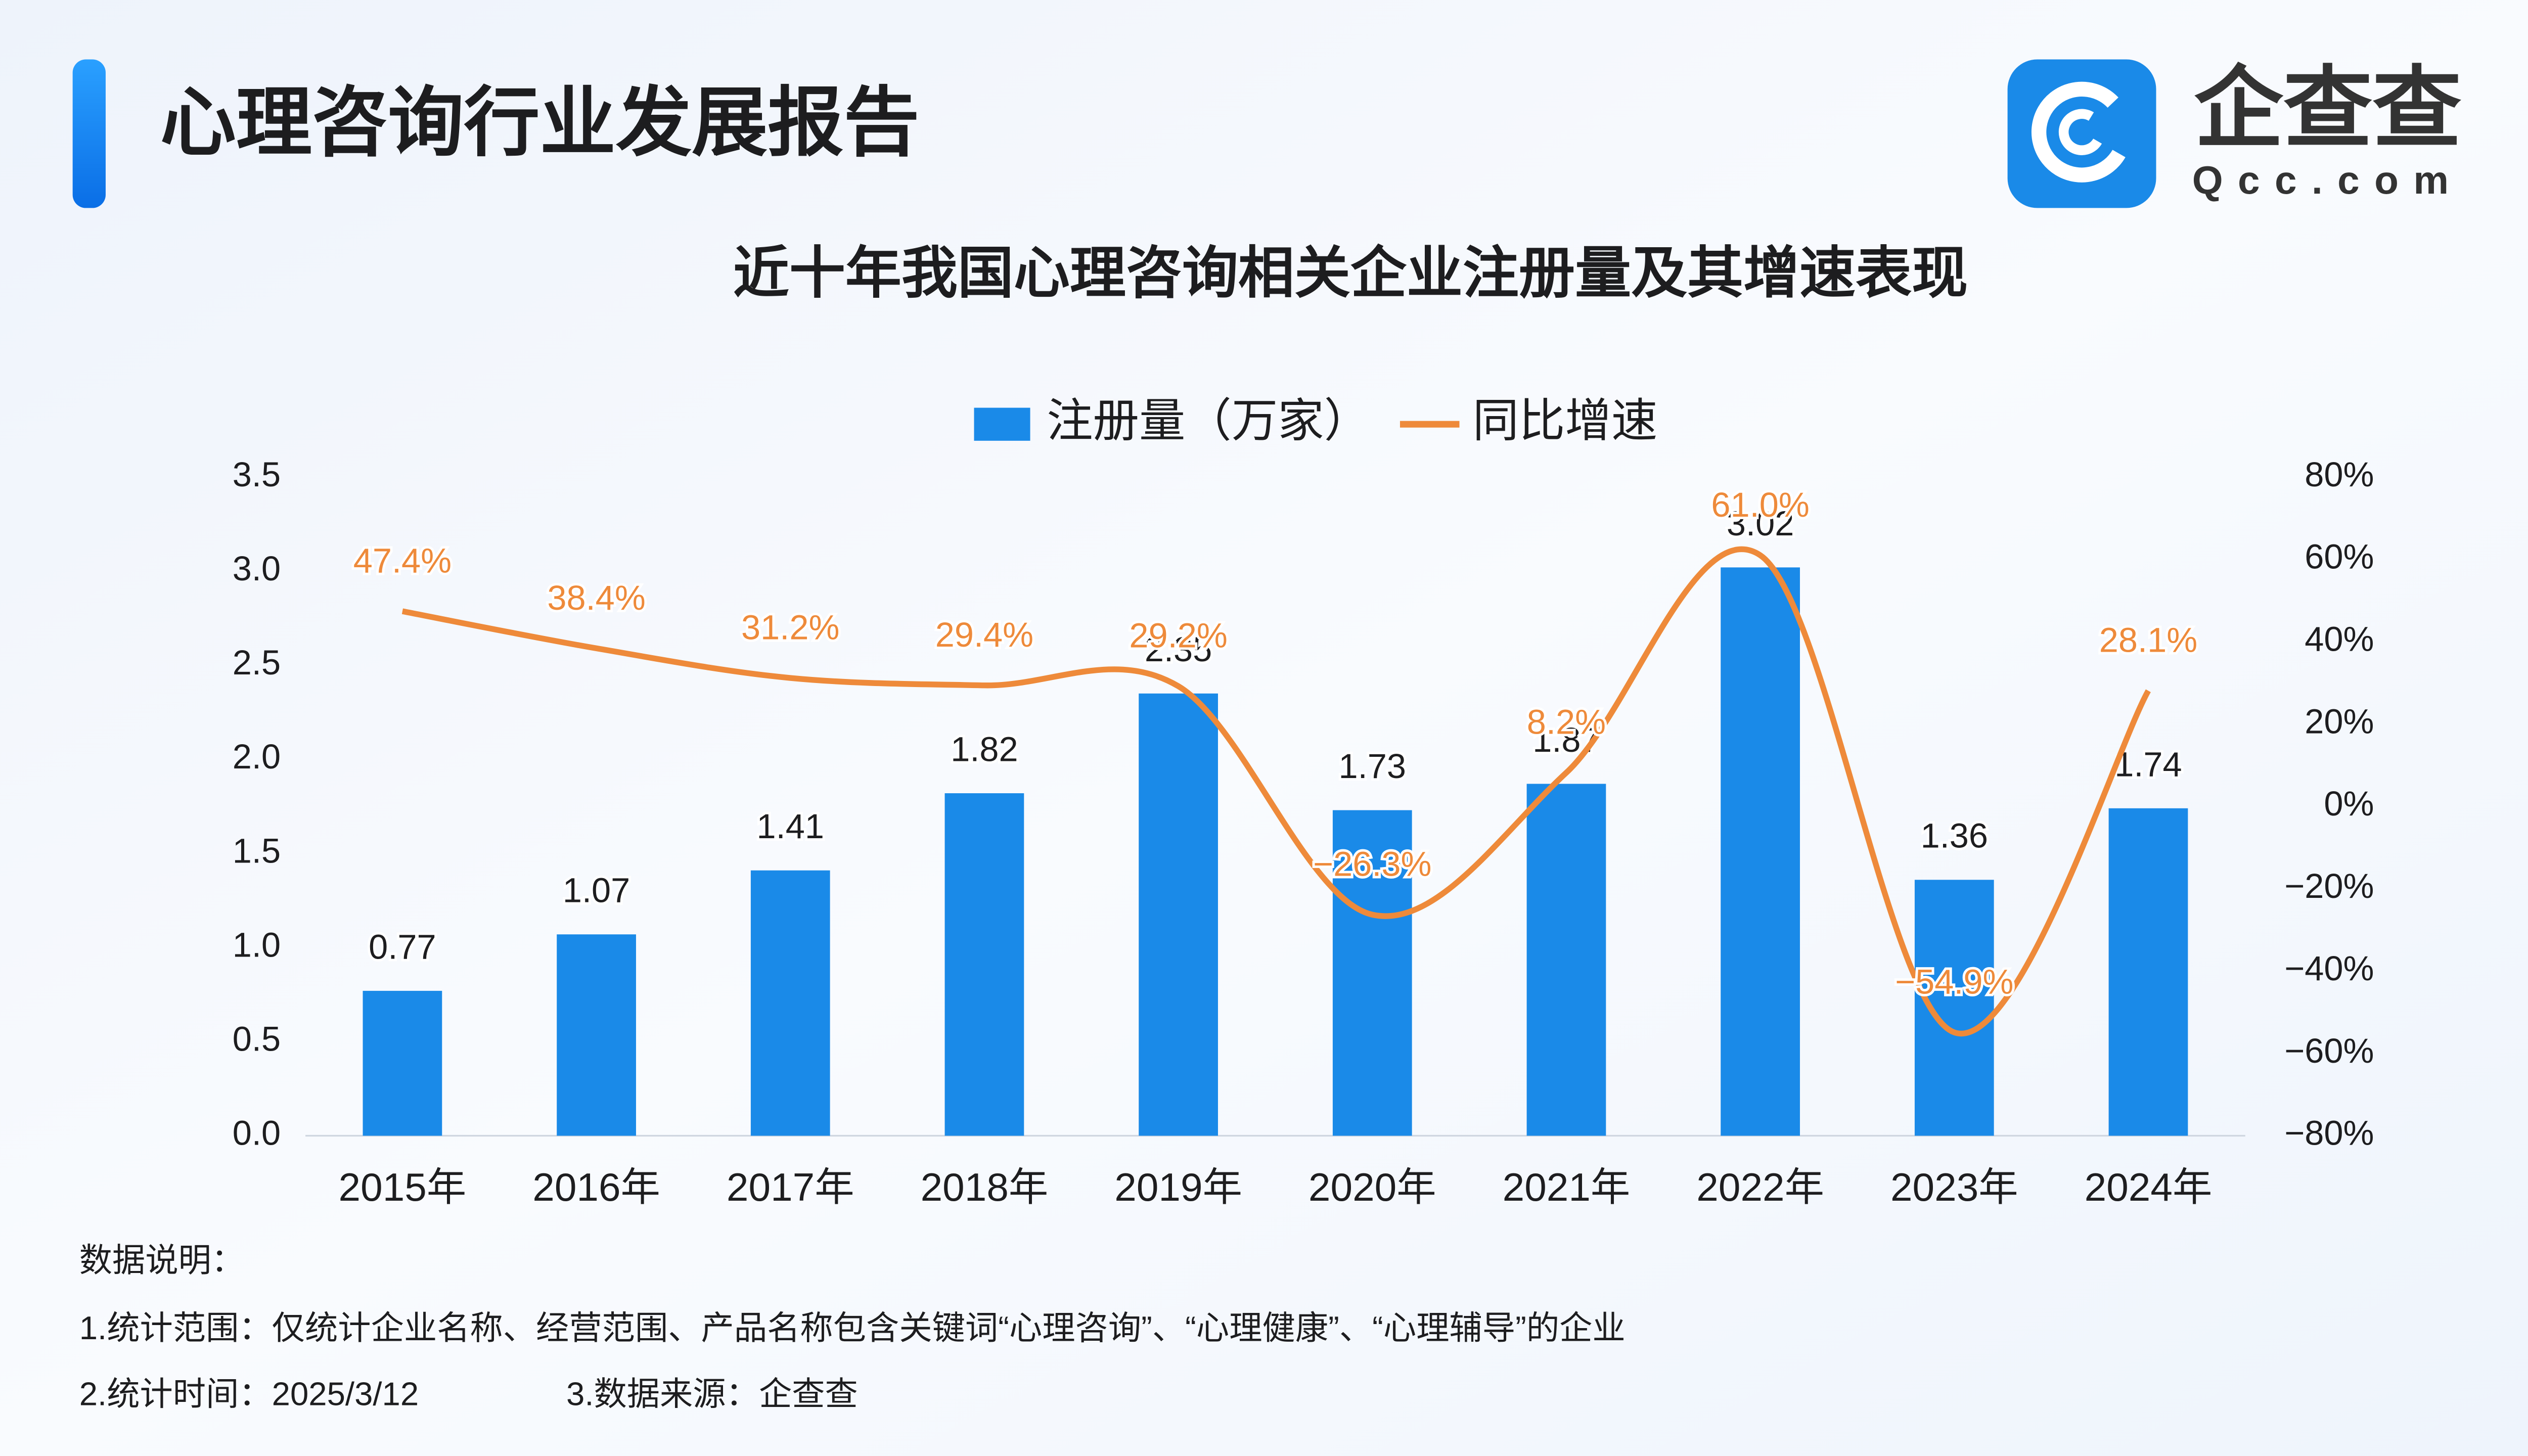  What do you see at coordinates (2329, 1050) in the screenshot?
I see `y2-tick-label: −60%` at bounding box center [2329, 1050].